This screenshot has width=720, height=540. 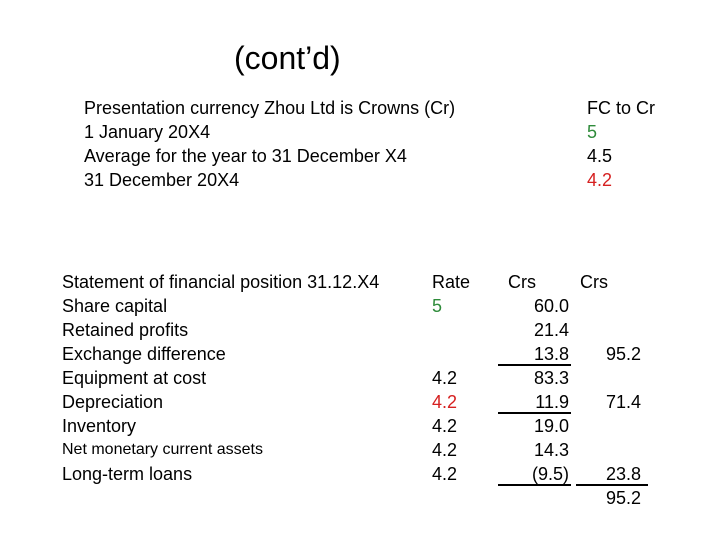 I want to click on crs-total: 71.4, so click(x=623, y=402).